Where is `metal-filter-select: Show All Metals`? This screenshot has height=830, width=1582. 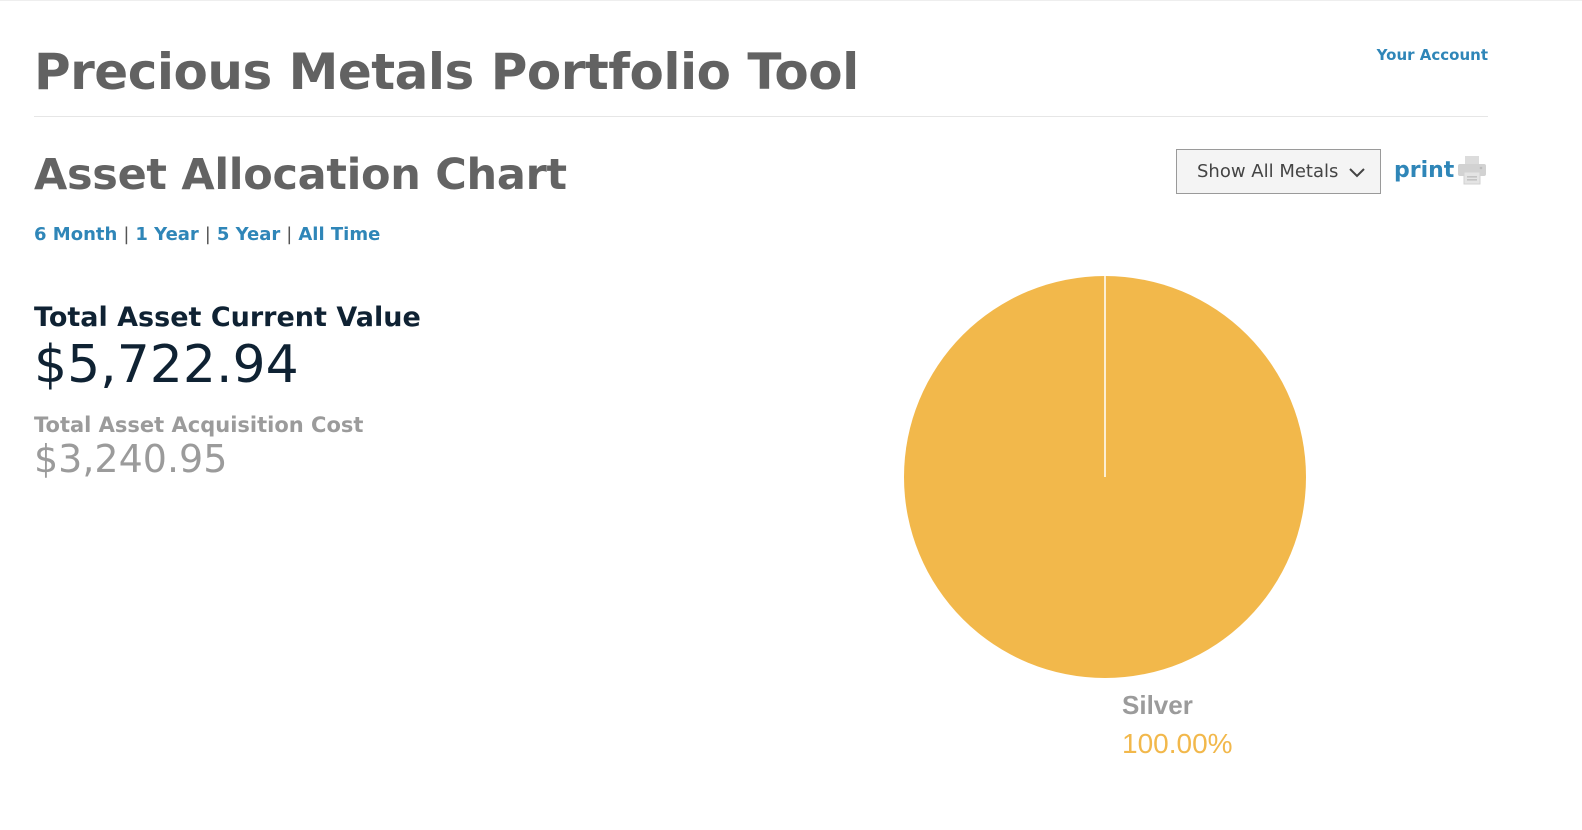
metal-filter-select: Show All Metals is located at coordinates (1278, 171).